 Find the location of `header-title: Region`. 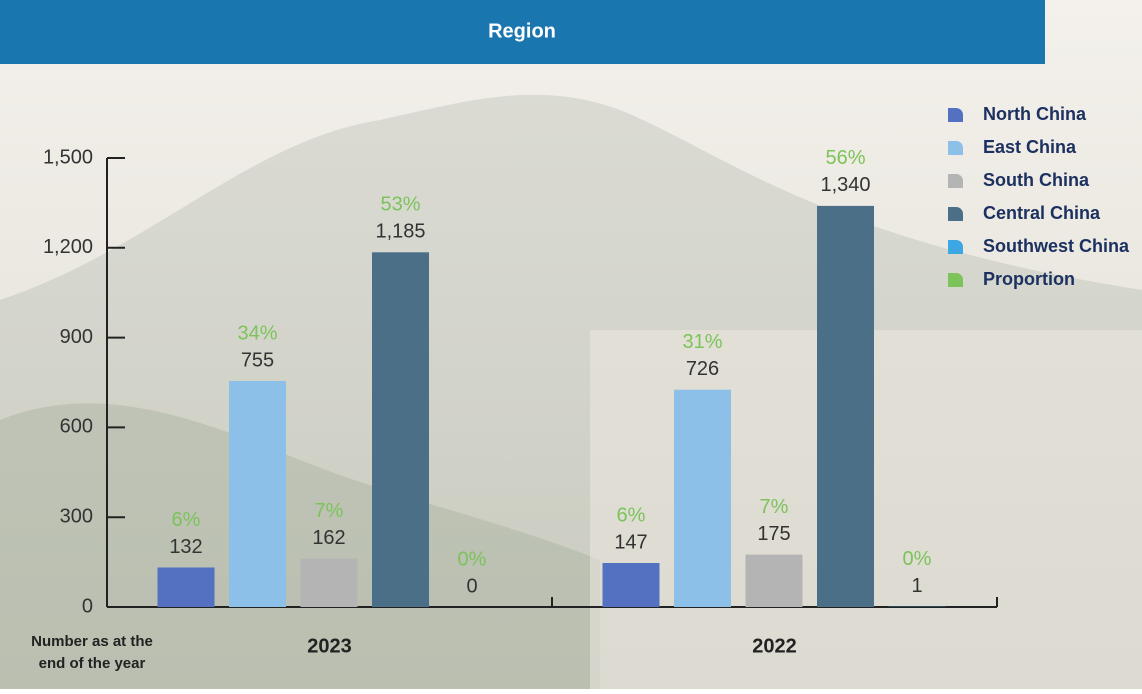

header-title: Region is located at coordinates (522, 31).